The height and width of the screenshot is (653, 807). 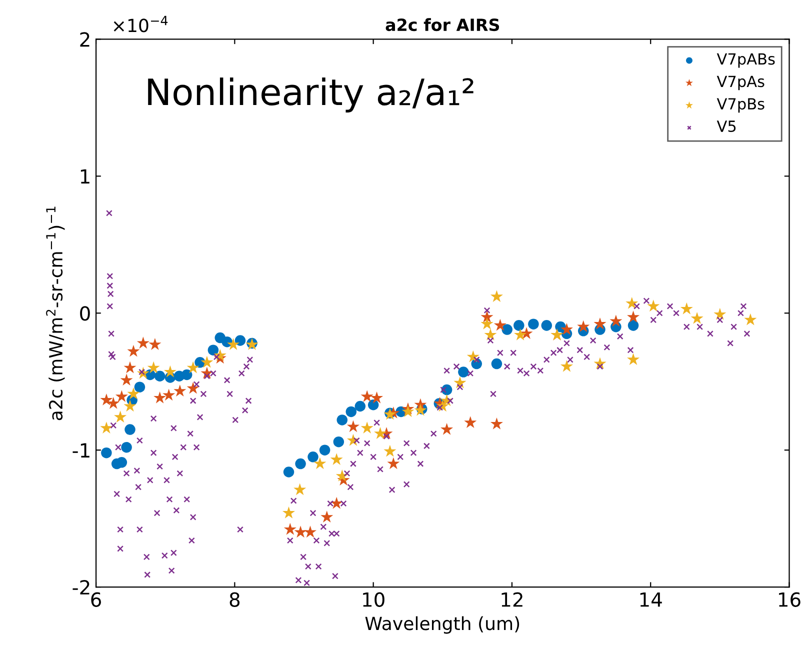 What do you see at coordinates (442, 625) in the screenshot?
I see `x-axis-title: Wavelength (um)` at bounding box center [442, 625].